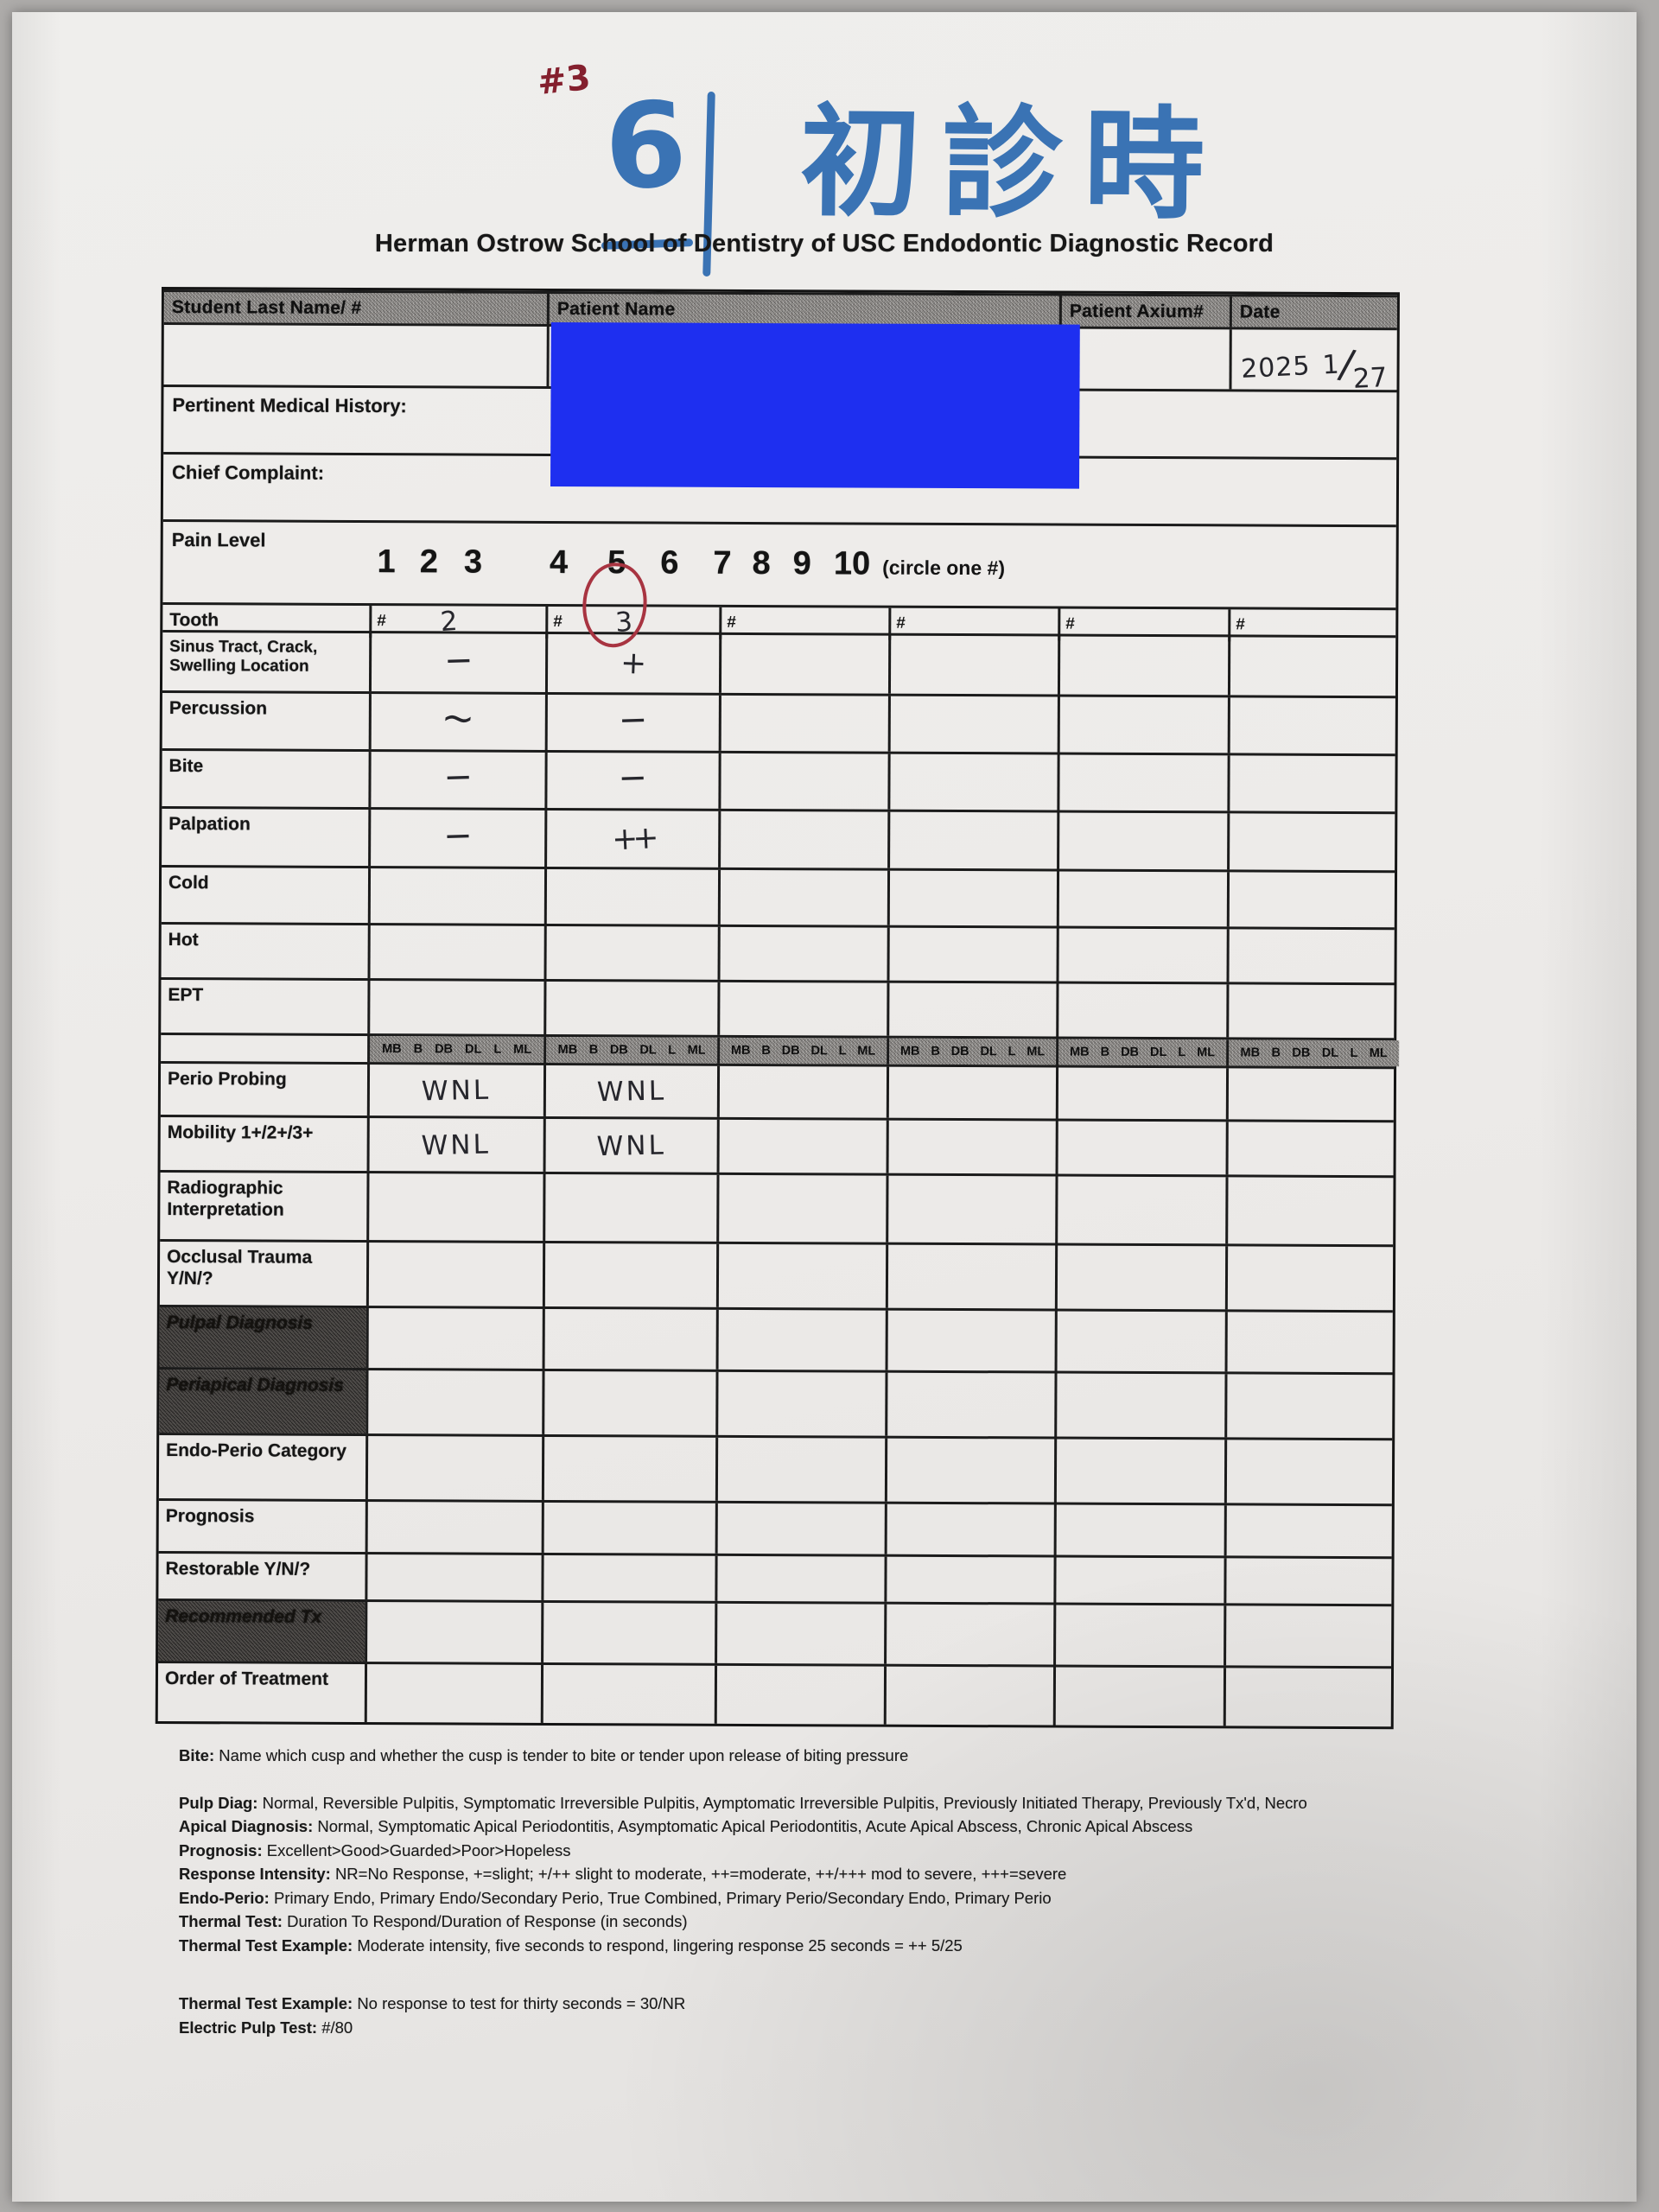  I want to click on handwritten-visit-note: 初診時, so click(1013, 165).